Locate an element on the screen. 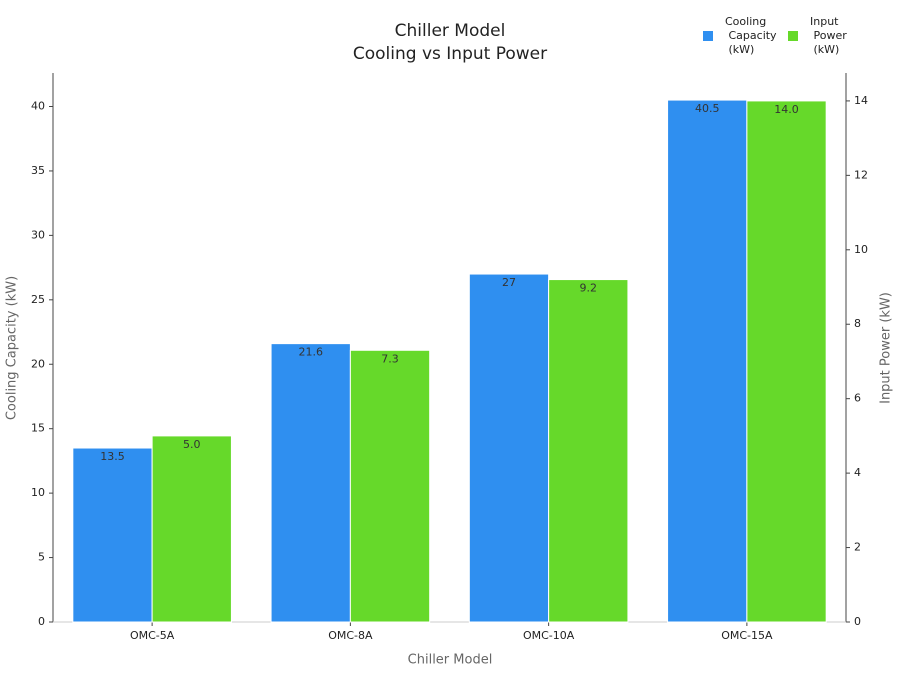 This screenshot has width=900, height=675. y2-tick-label: 0 is located at coordinates (857, 621).